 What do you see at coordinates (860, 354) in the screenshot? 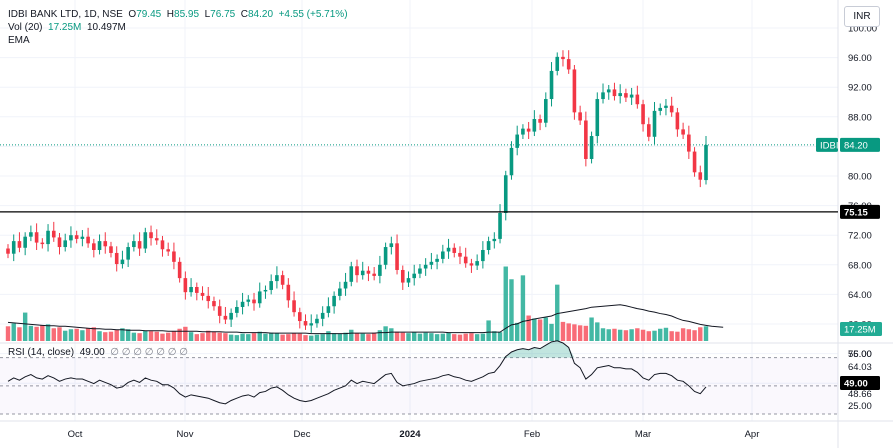
I see `rsi-tick-label: 75.00` at bounding box center [860, 354].